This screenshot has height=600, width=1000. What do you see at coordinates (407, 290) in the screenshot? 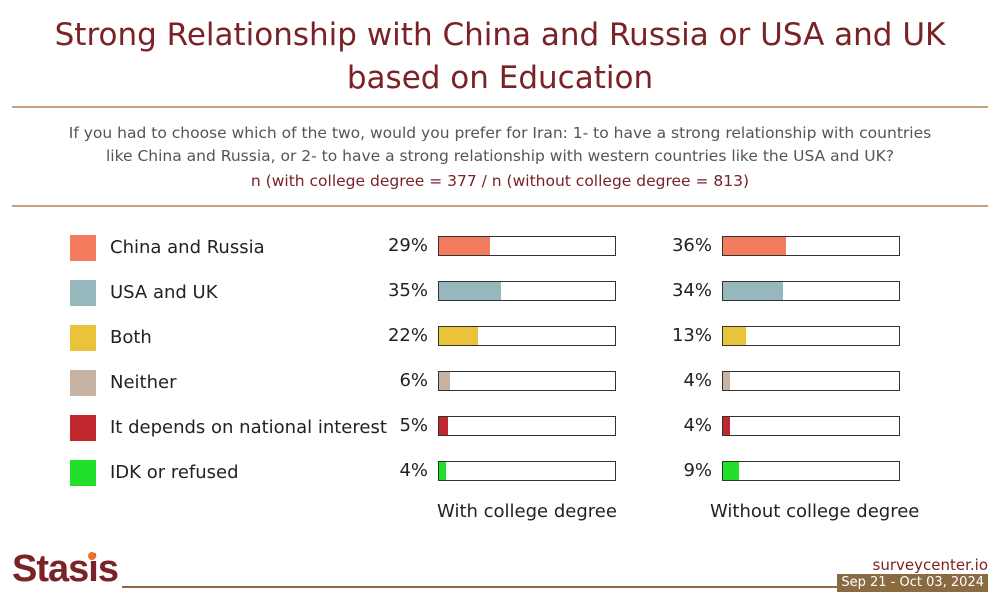
I see `data-label: 35%` at bounding box center [407, 290].